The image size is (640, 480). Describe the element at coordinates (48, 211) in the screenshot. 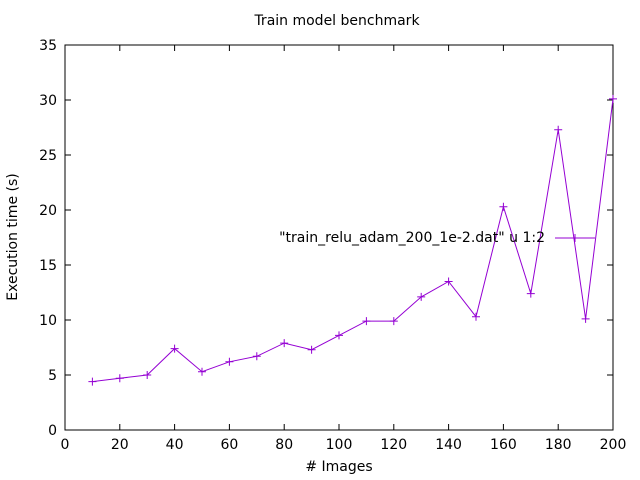

I see `y-tick-label: 20` at that location.